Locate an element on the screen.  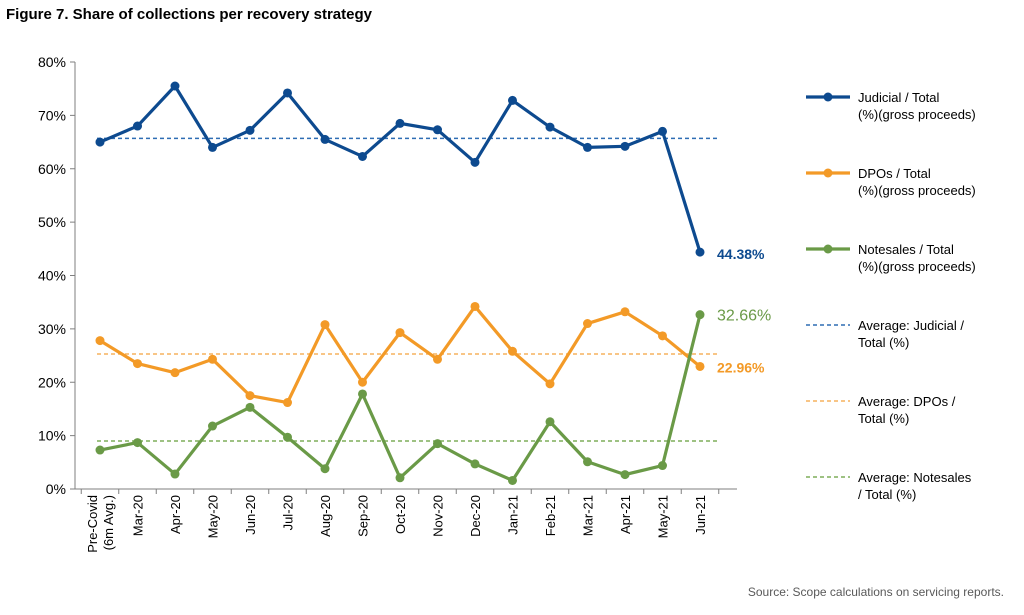
x-tick-label: May-21 is located at coordinates (663, 516).